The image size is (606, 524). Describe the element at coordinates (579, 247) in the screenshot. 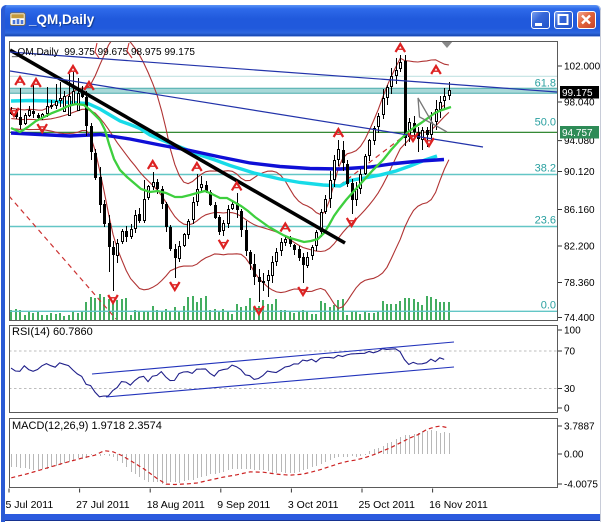

I see `svg-text: 82.200` at that location.